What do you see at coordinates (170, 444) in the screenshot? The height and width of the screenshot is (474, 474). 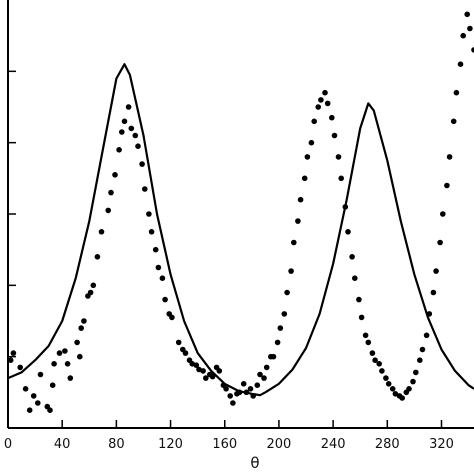 I see `x-tick-label: 120` at bounding box center [170, 444].